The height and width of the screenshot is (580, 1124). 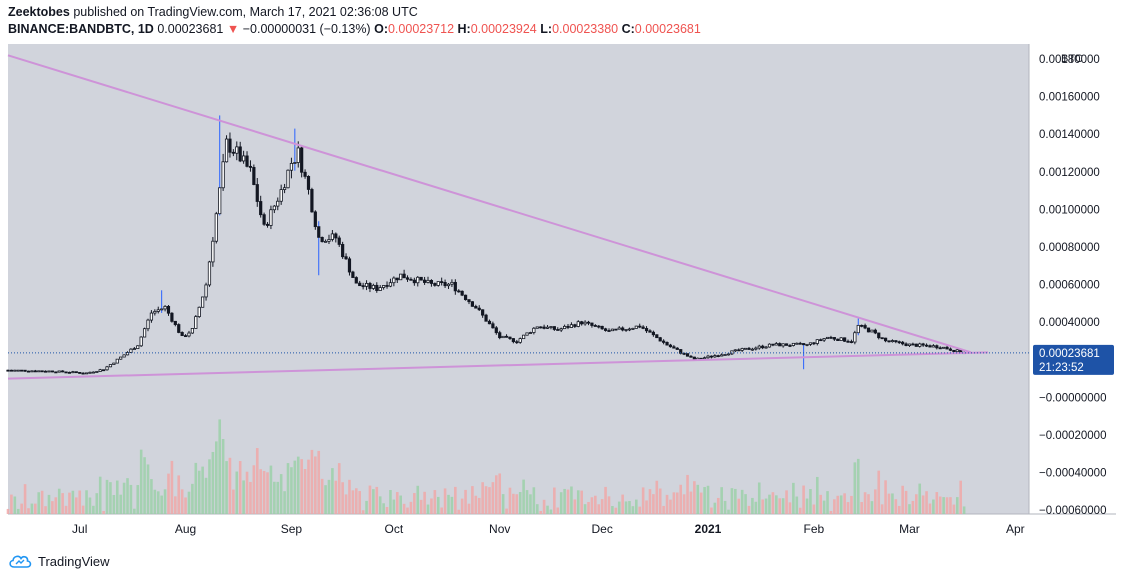 I want to click on time-tick-label: Feb, so click(x=814, y=529).